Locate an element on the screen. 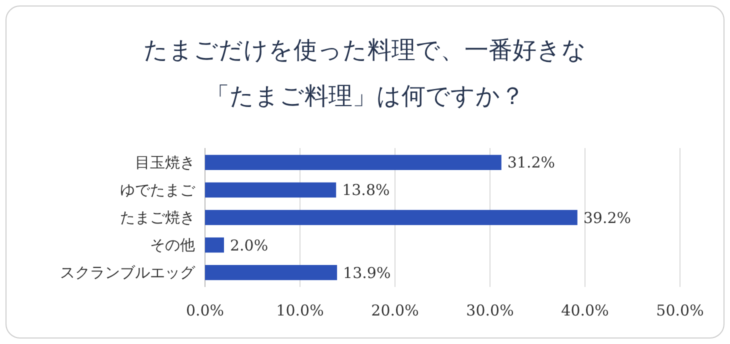 The width and height of the screenshot is (730, 344). x-tick-label: 50.0% is located at coordinates (680, 311).